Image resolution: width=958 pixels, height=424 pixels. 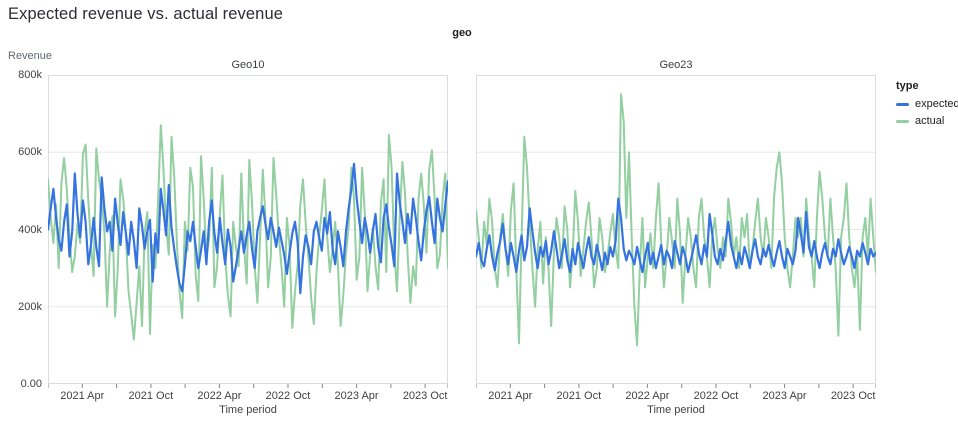 I want to click on facet-title-geo10: Geo10, so click(x=248, y=65).